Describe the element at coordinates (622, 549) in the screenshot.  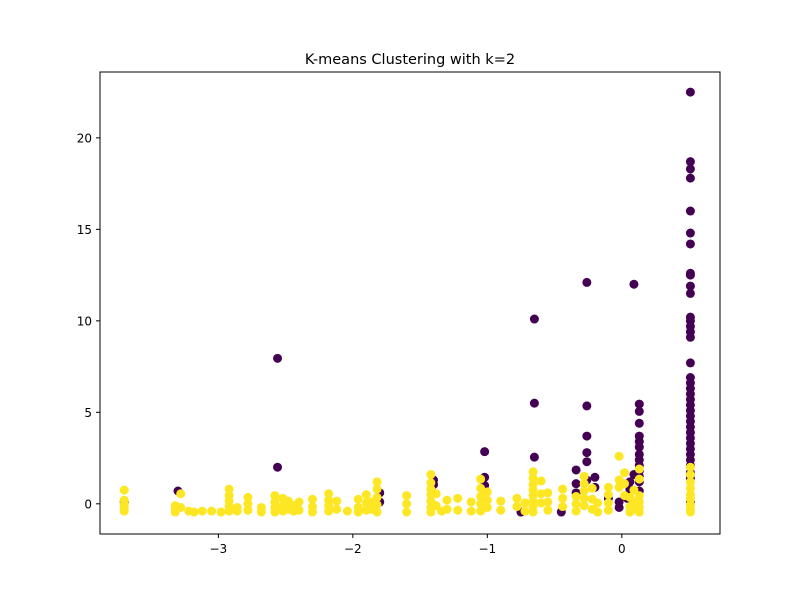
I see `x-tick-label: 0` at that location.